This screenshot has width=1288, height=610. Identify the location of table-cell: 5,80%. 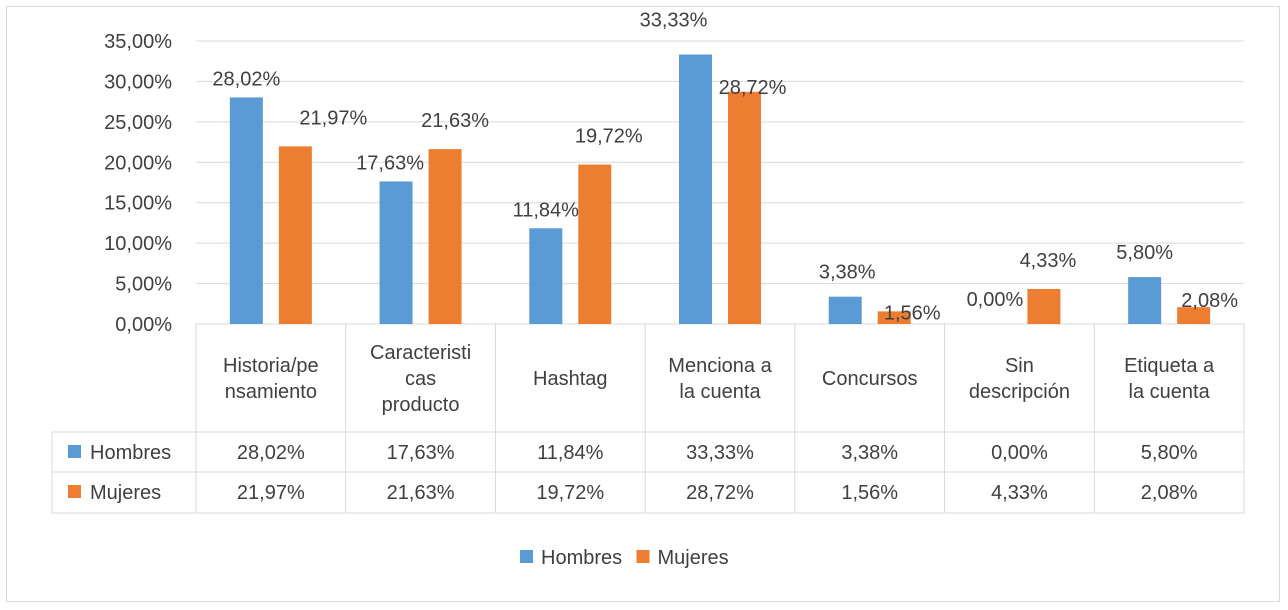
(1169, 453).